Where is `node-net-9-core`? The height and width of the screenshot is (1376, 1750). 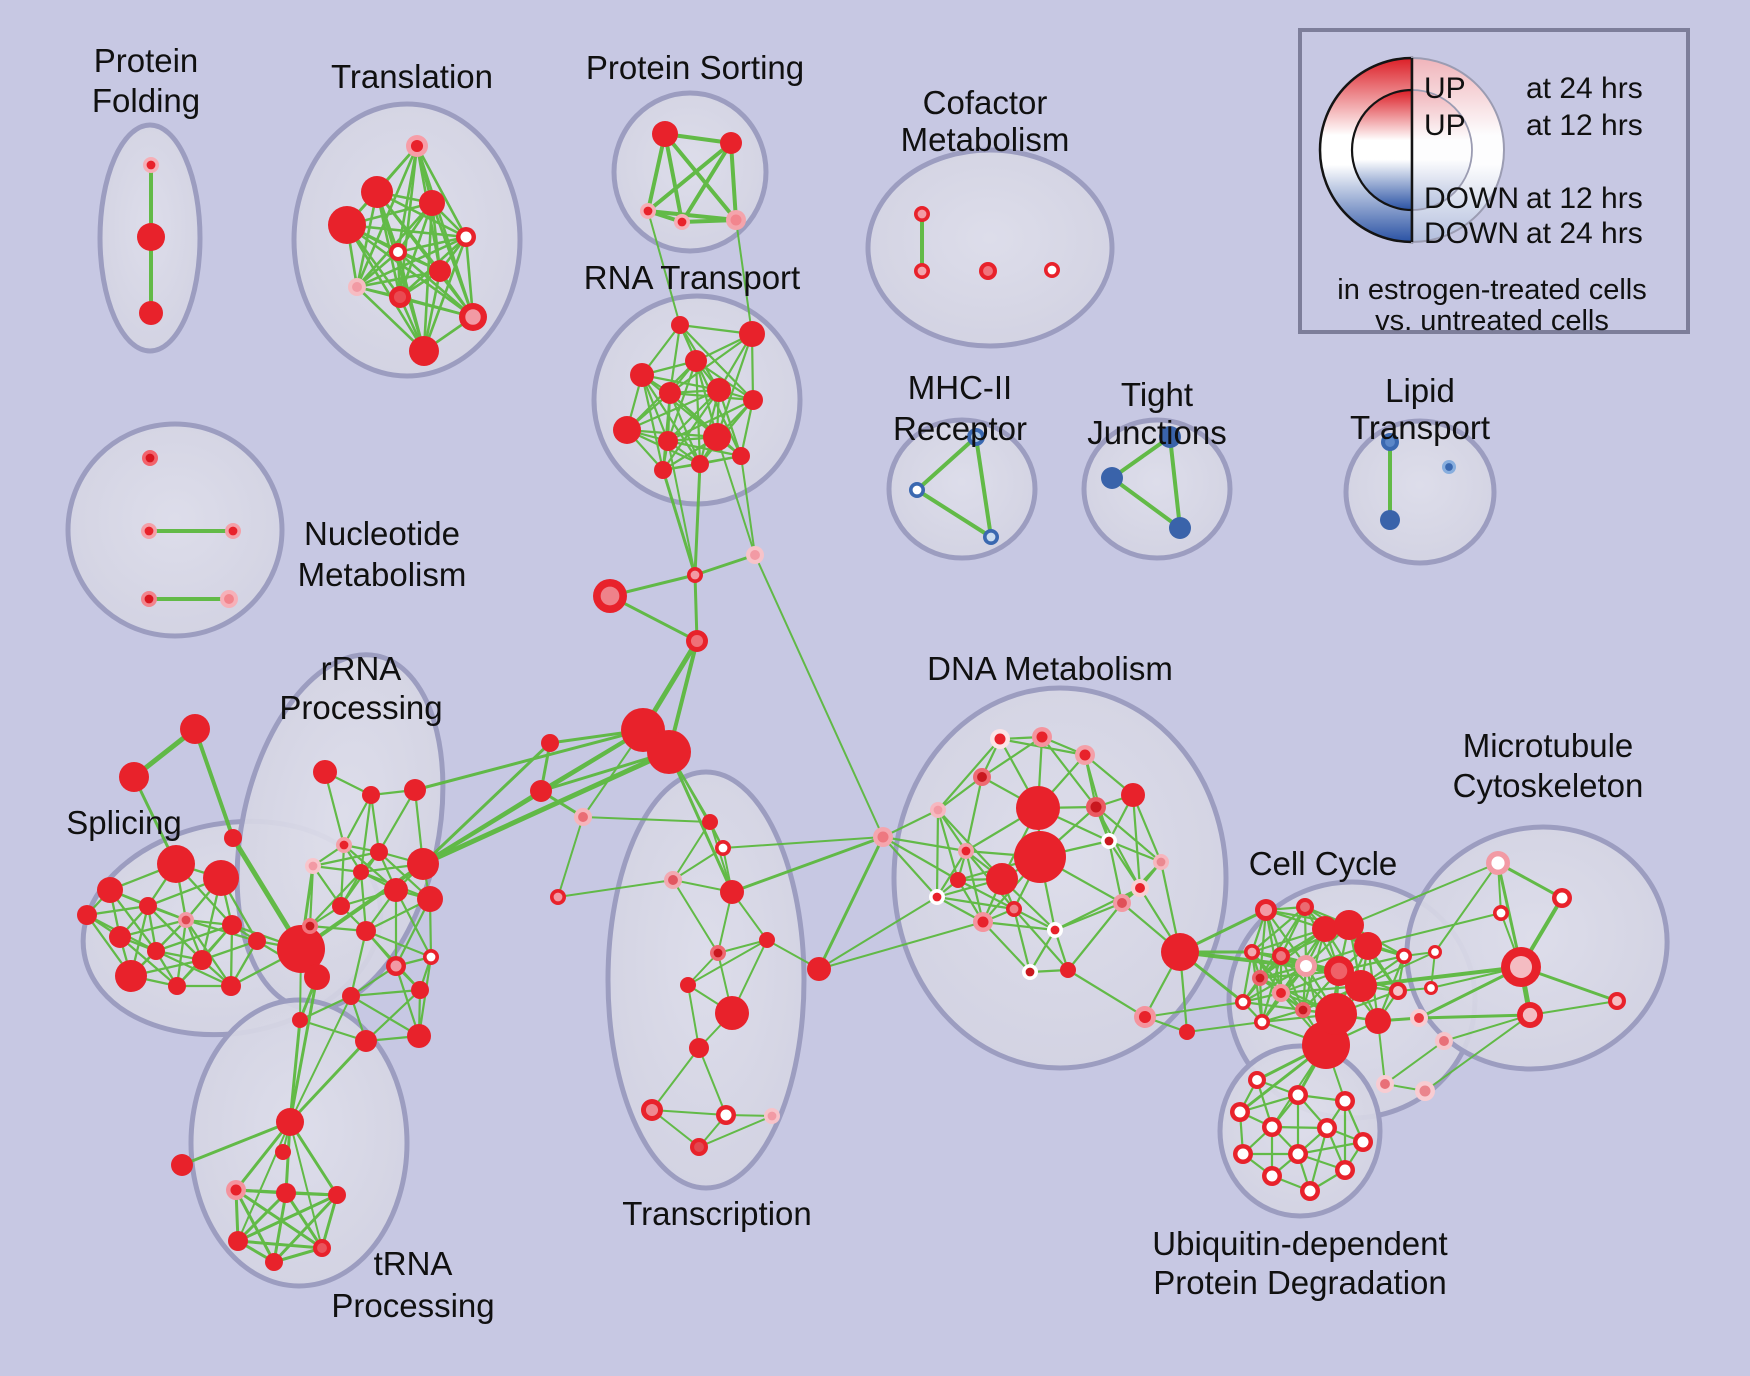 node-net-9-core is located at coordinates (558, 897).